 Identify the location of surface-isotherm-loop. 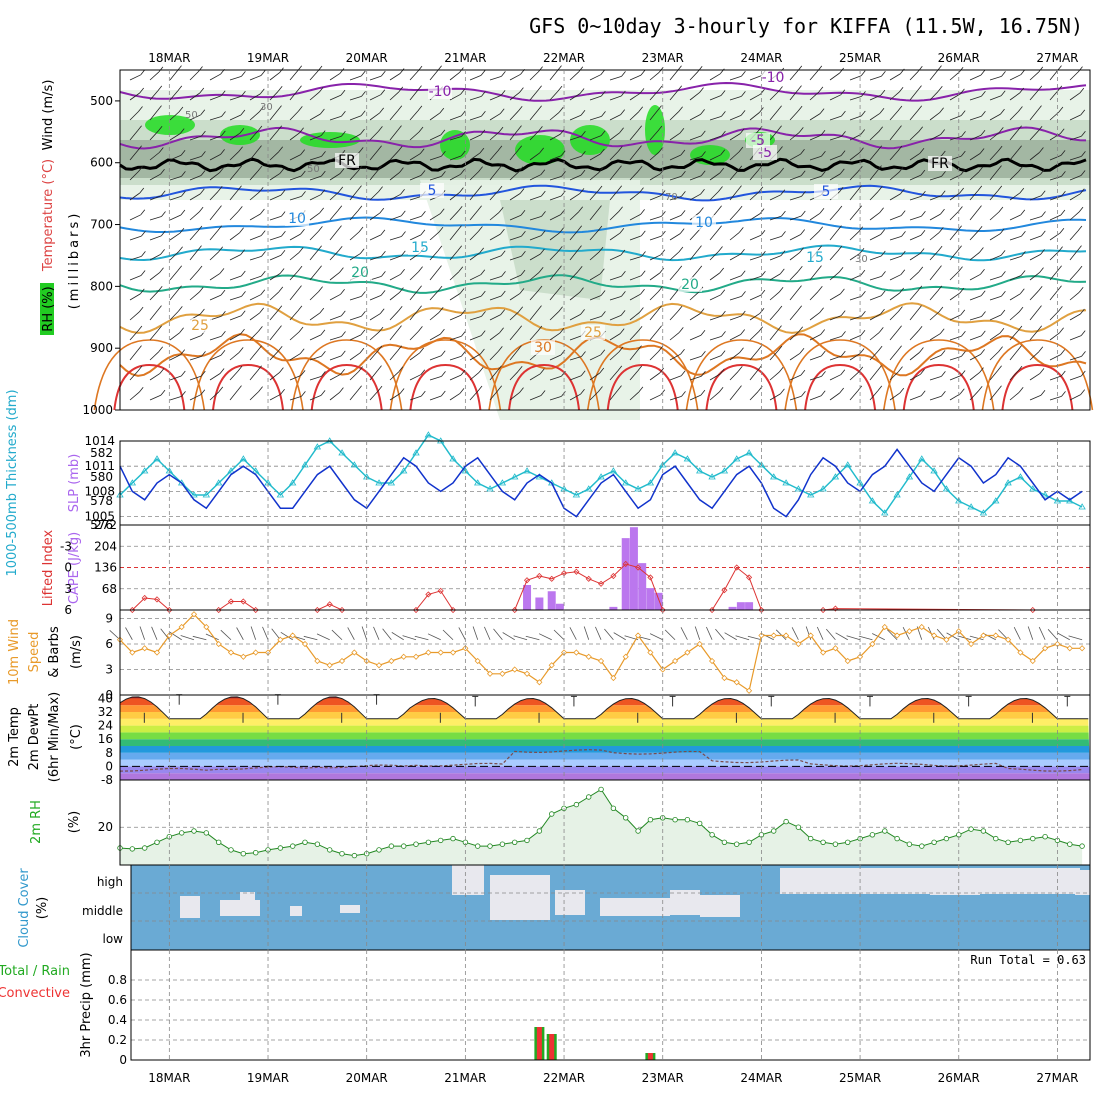
(1037, 387).